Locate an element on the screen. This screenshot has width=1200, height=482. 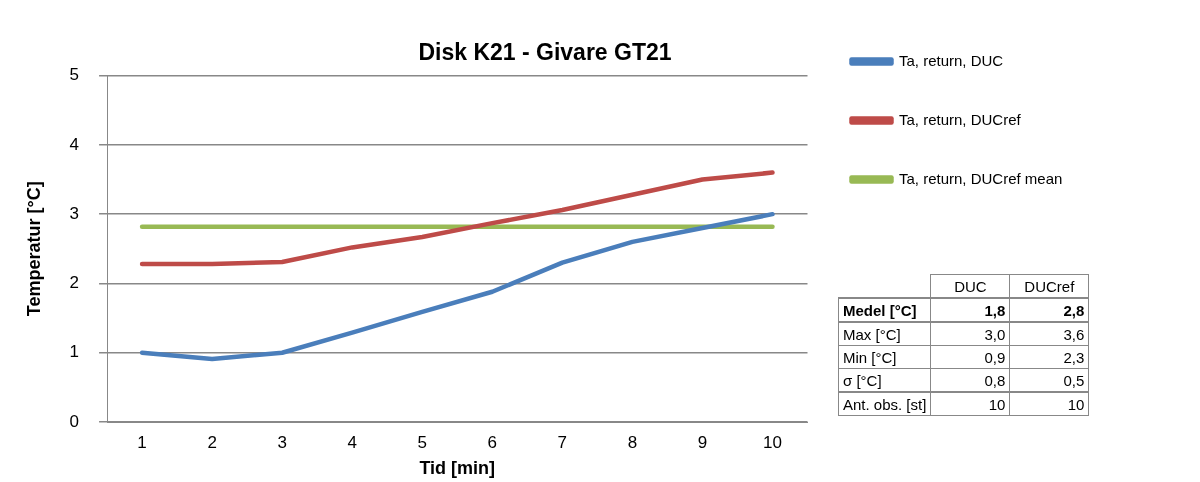
text: 1,8 is located at coordinates (970, 310).